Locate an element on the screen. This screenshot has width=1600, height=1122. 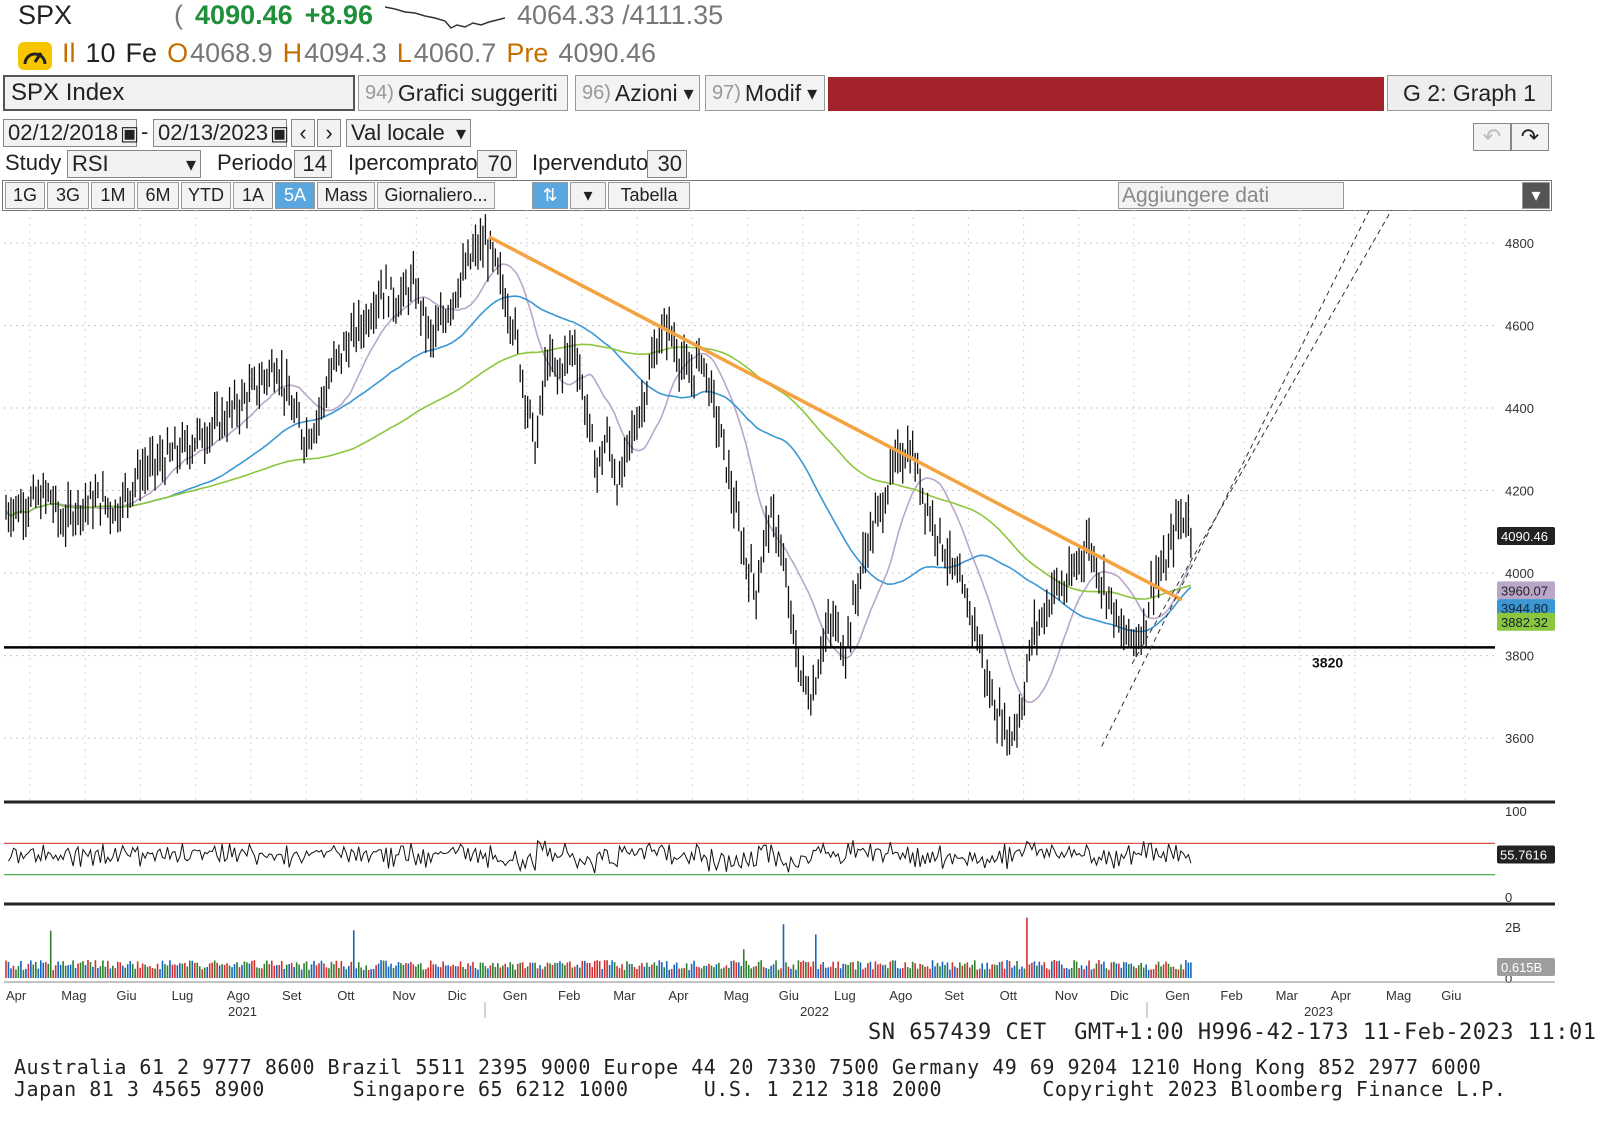
start-date-field: 02/12/2018 ▣ is located at coordinates (71, 133).